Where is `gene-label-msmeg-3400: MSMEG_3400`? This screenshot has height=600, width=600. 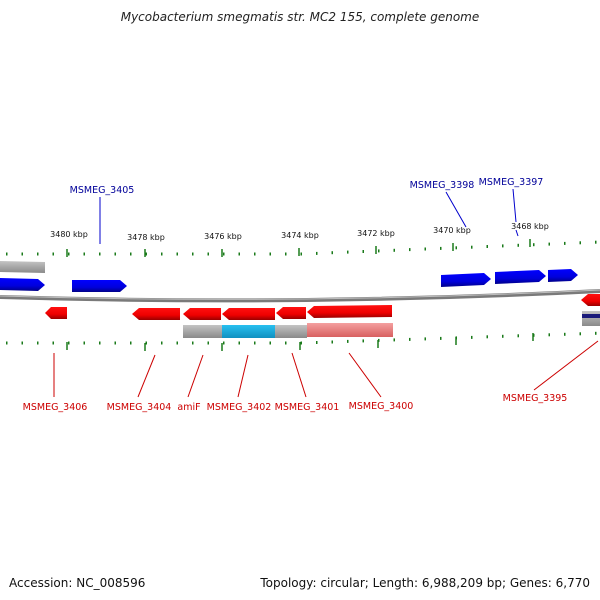 gene-label-msmeg-3400: MSMEG_3400 is located at coordinates (381, 406).